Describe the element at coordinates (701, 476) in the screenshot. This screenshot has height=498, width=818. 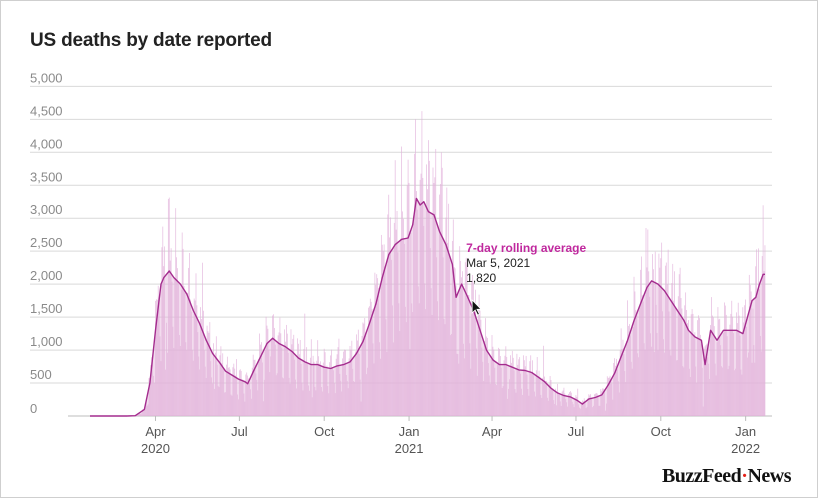
I see `logo-brand: BuzzFeed` at that location.